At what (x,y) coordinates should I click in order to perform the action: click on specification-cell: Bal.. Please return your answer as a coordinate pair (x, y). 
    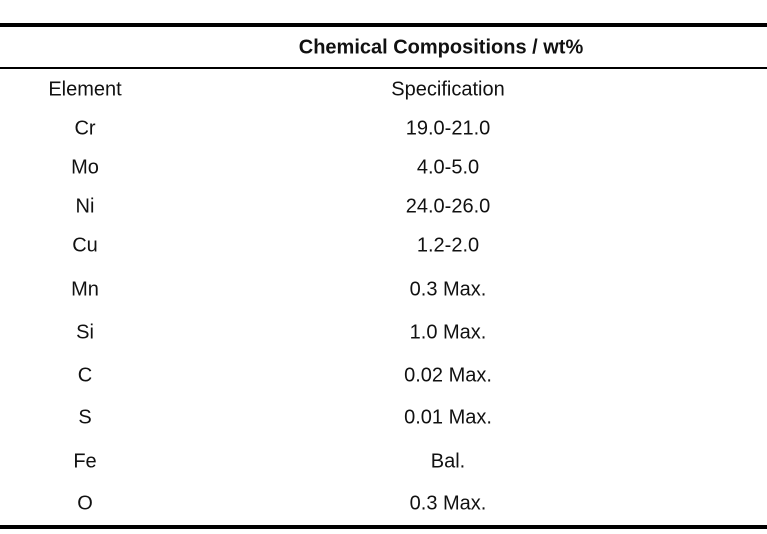
    Looking at the image, I should click on (448, 461).